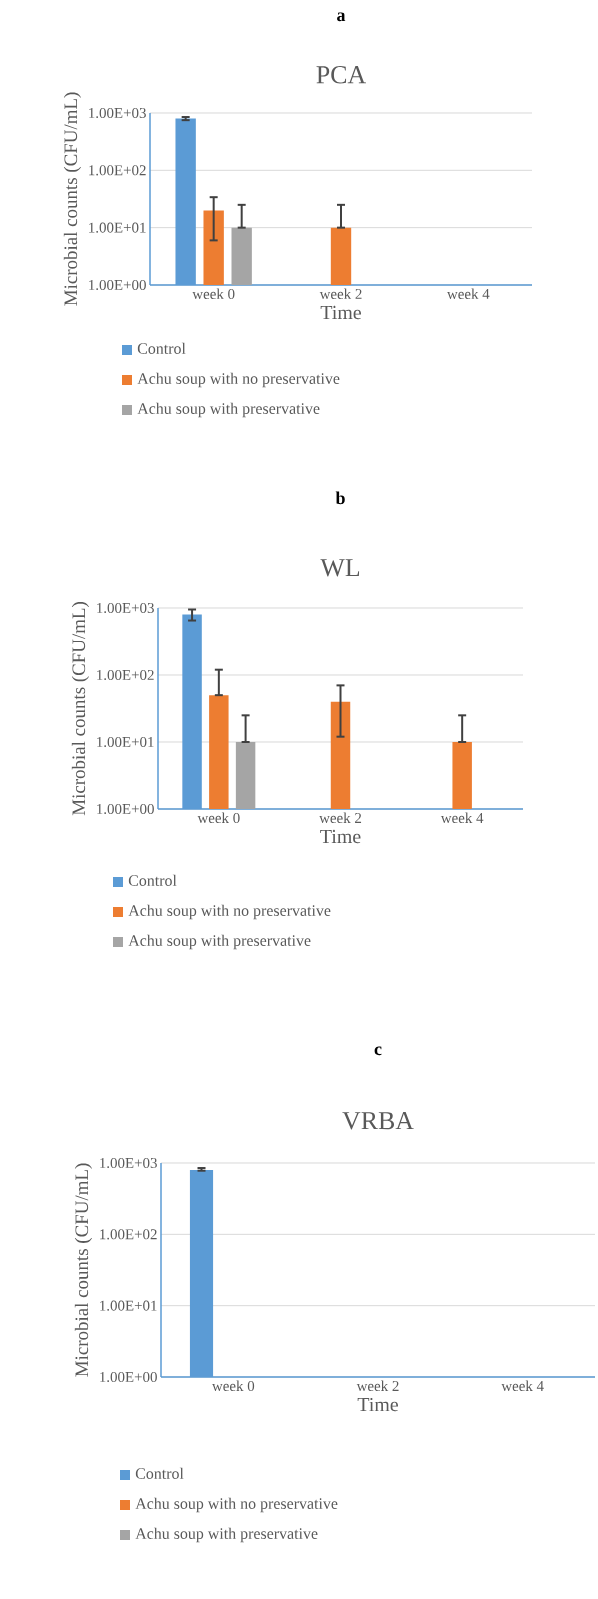  I want to click on chart-title: PCA, so click(341, 75).